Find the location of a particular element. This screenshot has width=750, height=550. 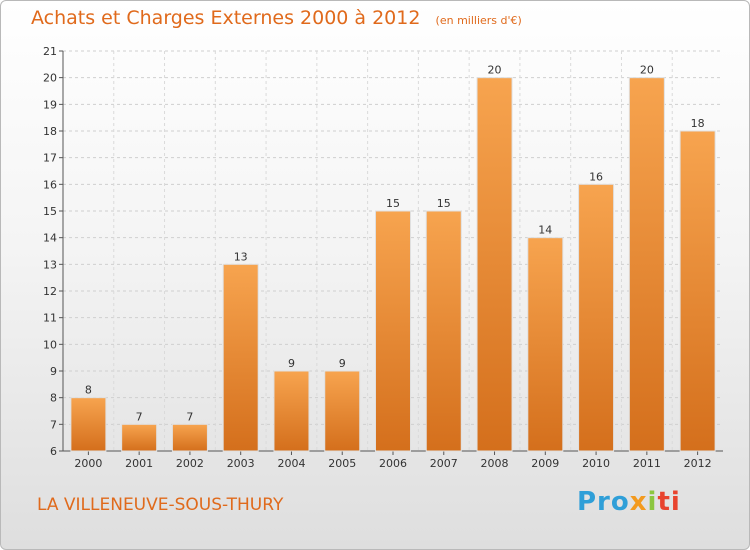

commune-name: LA VILLENEUVE-SOUS-THURY is located at coordinates (160, 505).